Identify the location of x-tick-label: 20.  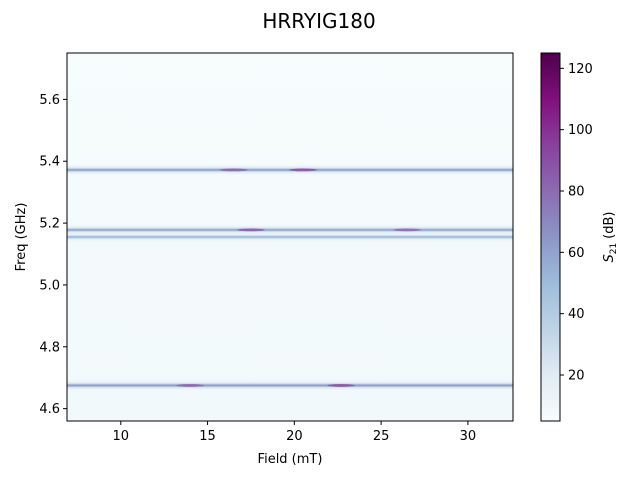
(294, 436).